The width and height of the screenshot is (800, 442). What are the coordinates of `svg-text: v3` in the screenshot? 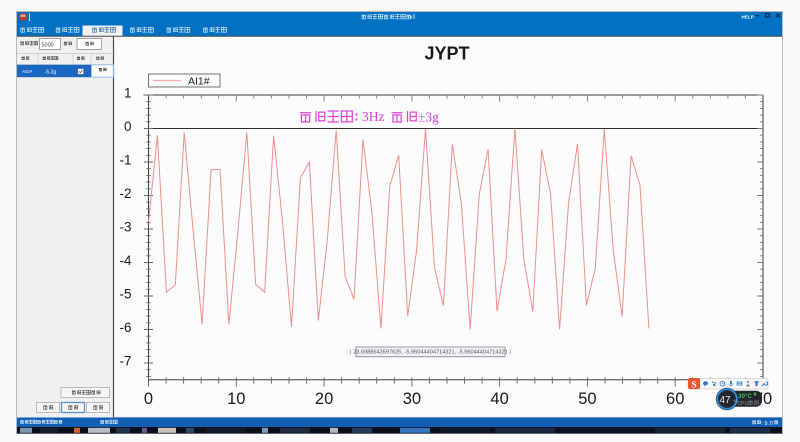 It's located at (413, 18).